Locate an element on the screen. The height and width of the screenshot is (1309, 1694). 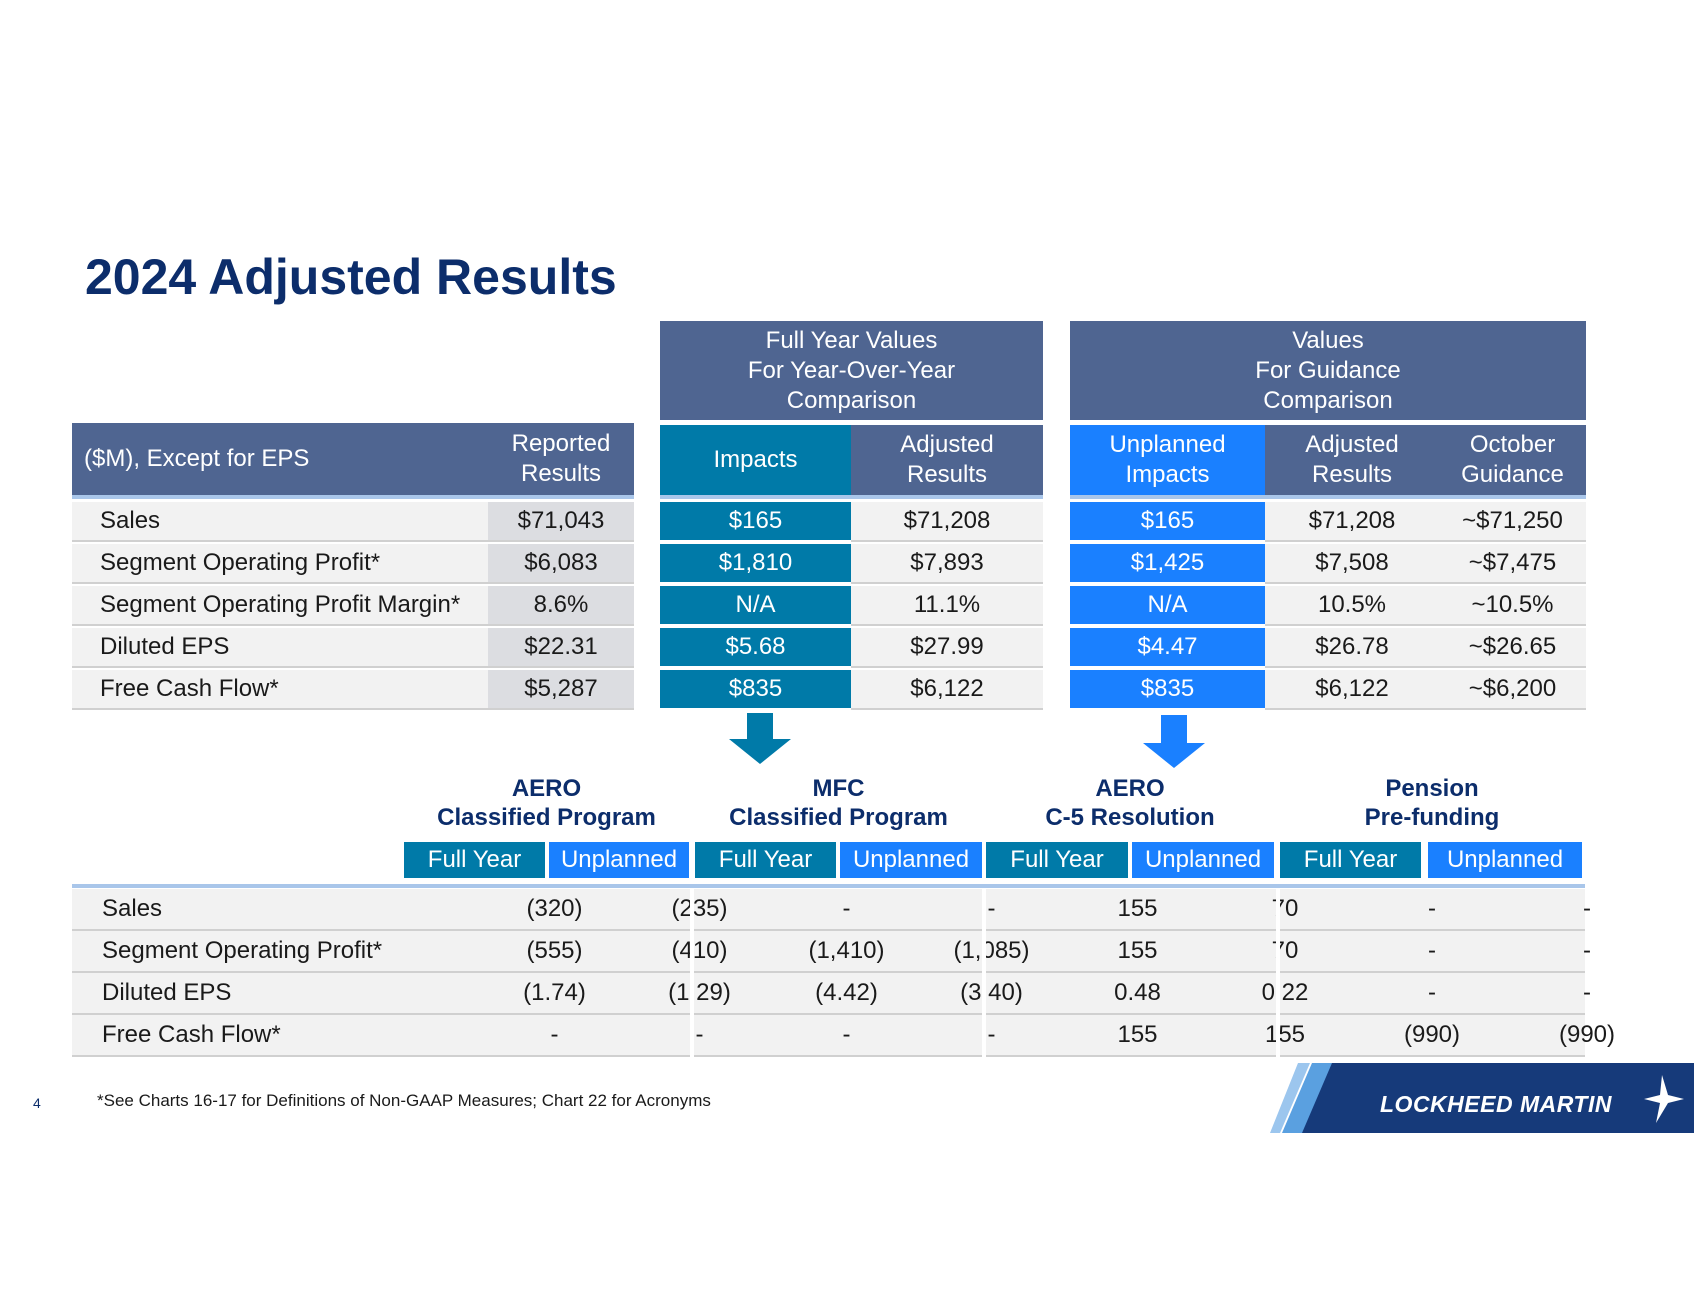
logo-text: LOCKHEED MARTIN is located at coordinates (1496, 1104).